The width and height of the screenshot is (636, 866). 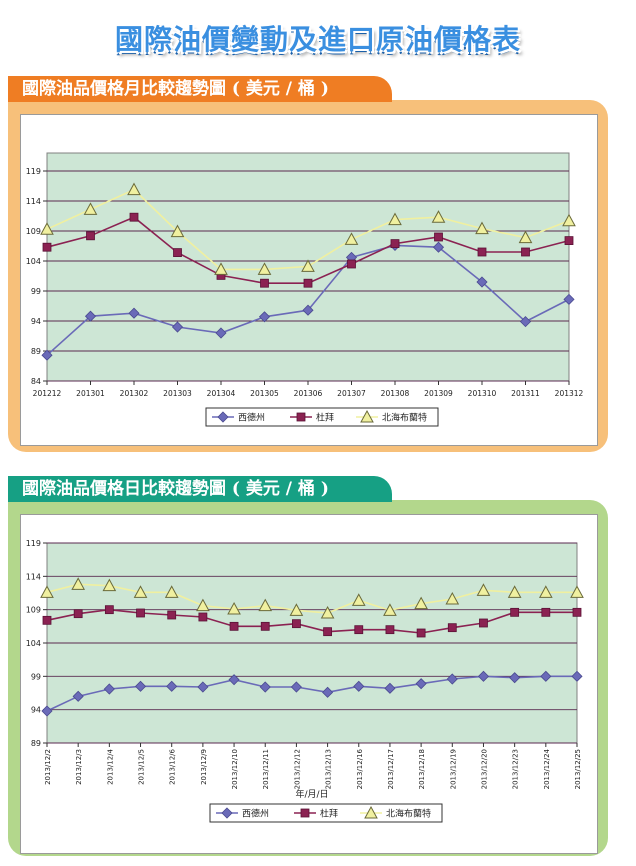 What do you see at coordinates (90, 393) in the screenshot?
I see `x-tick-label: 201301` at bounding box center [90, 393].